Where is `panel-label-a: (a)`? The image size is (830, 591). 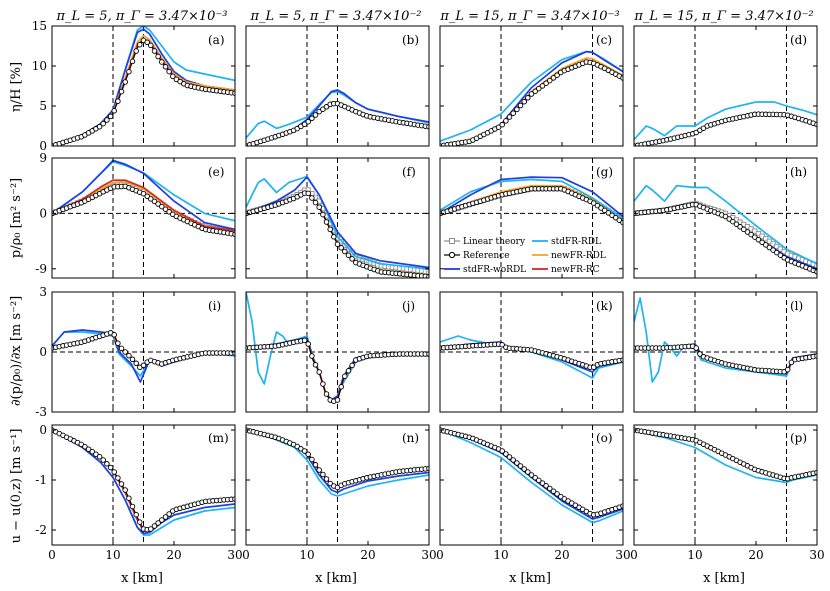 panel-label-a: (a) is located at coordinates (216, 40).